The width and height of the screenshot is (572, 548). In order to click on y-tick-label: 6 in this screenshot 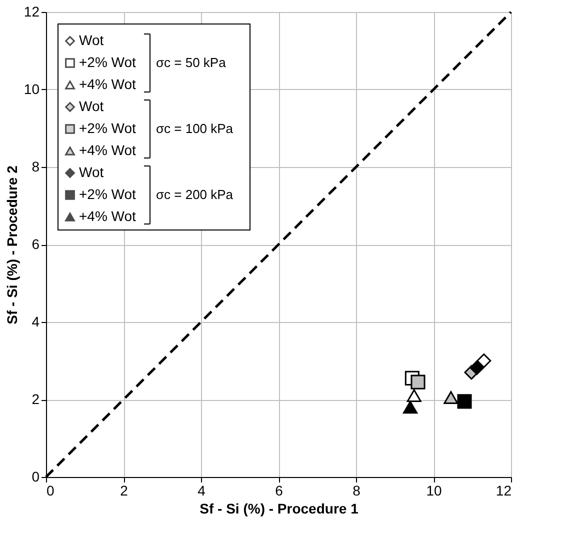, I will do `click(36, 244)`.